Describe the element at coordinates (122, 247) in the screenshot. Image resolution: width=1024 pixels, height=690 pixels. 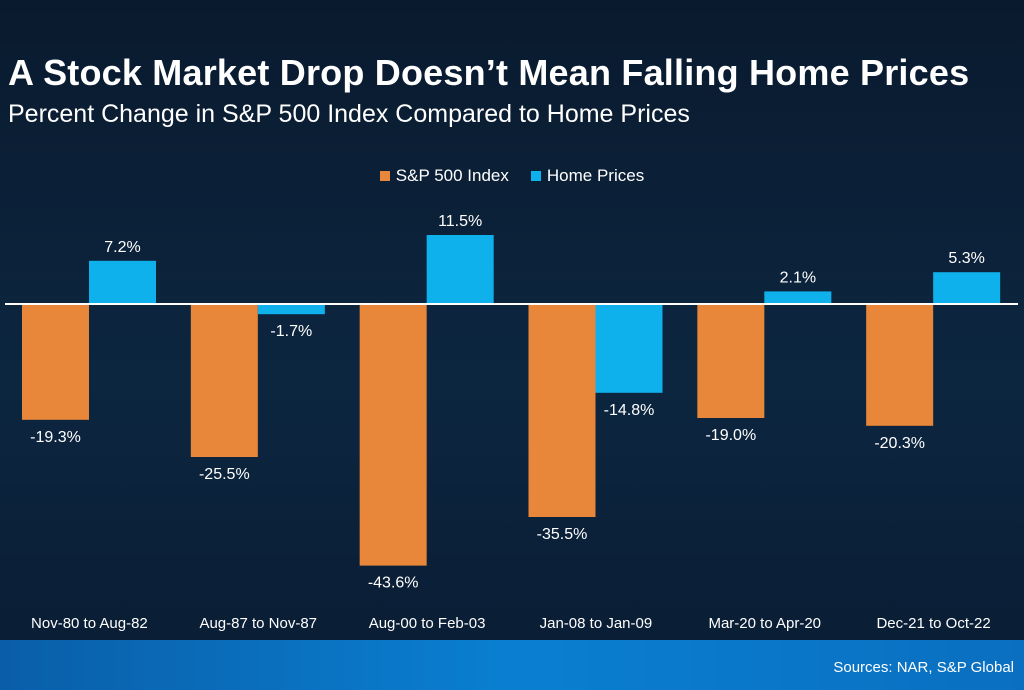
I see `data-label-home-prices-0: 7.2%` at that location.